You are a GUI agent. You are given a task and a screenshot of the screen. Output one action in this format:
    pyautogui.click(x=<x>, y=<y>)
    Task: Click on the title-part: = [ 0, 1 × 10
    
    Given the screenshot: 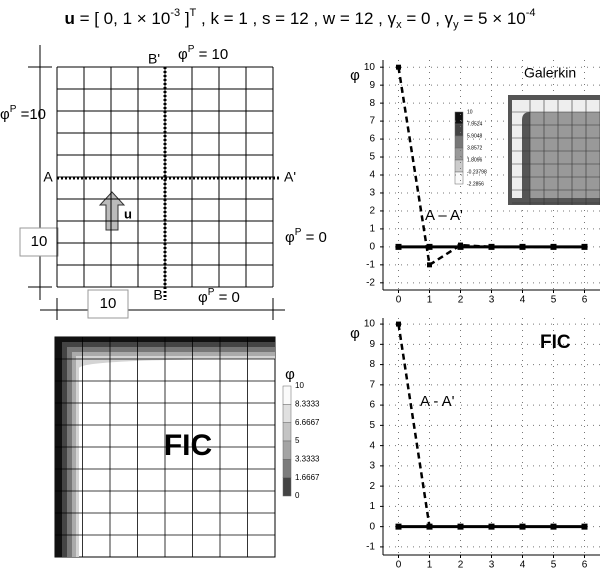 What is the action you would take?
    pyautogui.click(x=122, y=18)
    